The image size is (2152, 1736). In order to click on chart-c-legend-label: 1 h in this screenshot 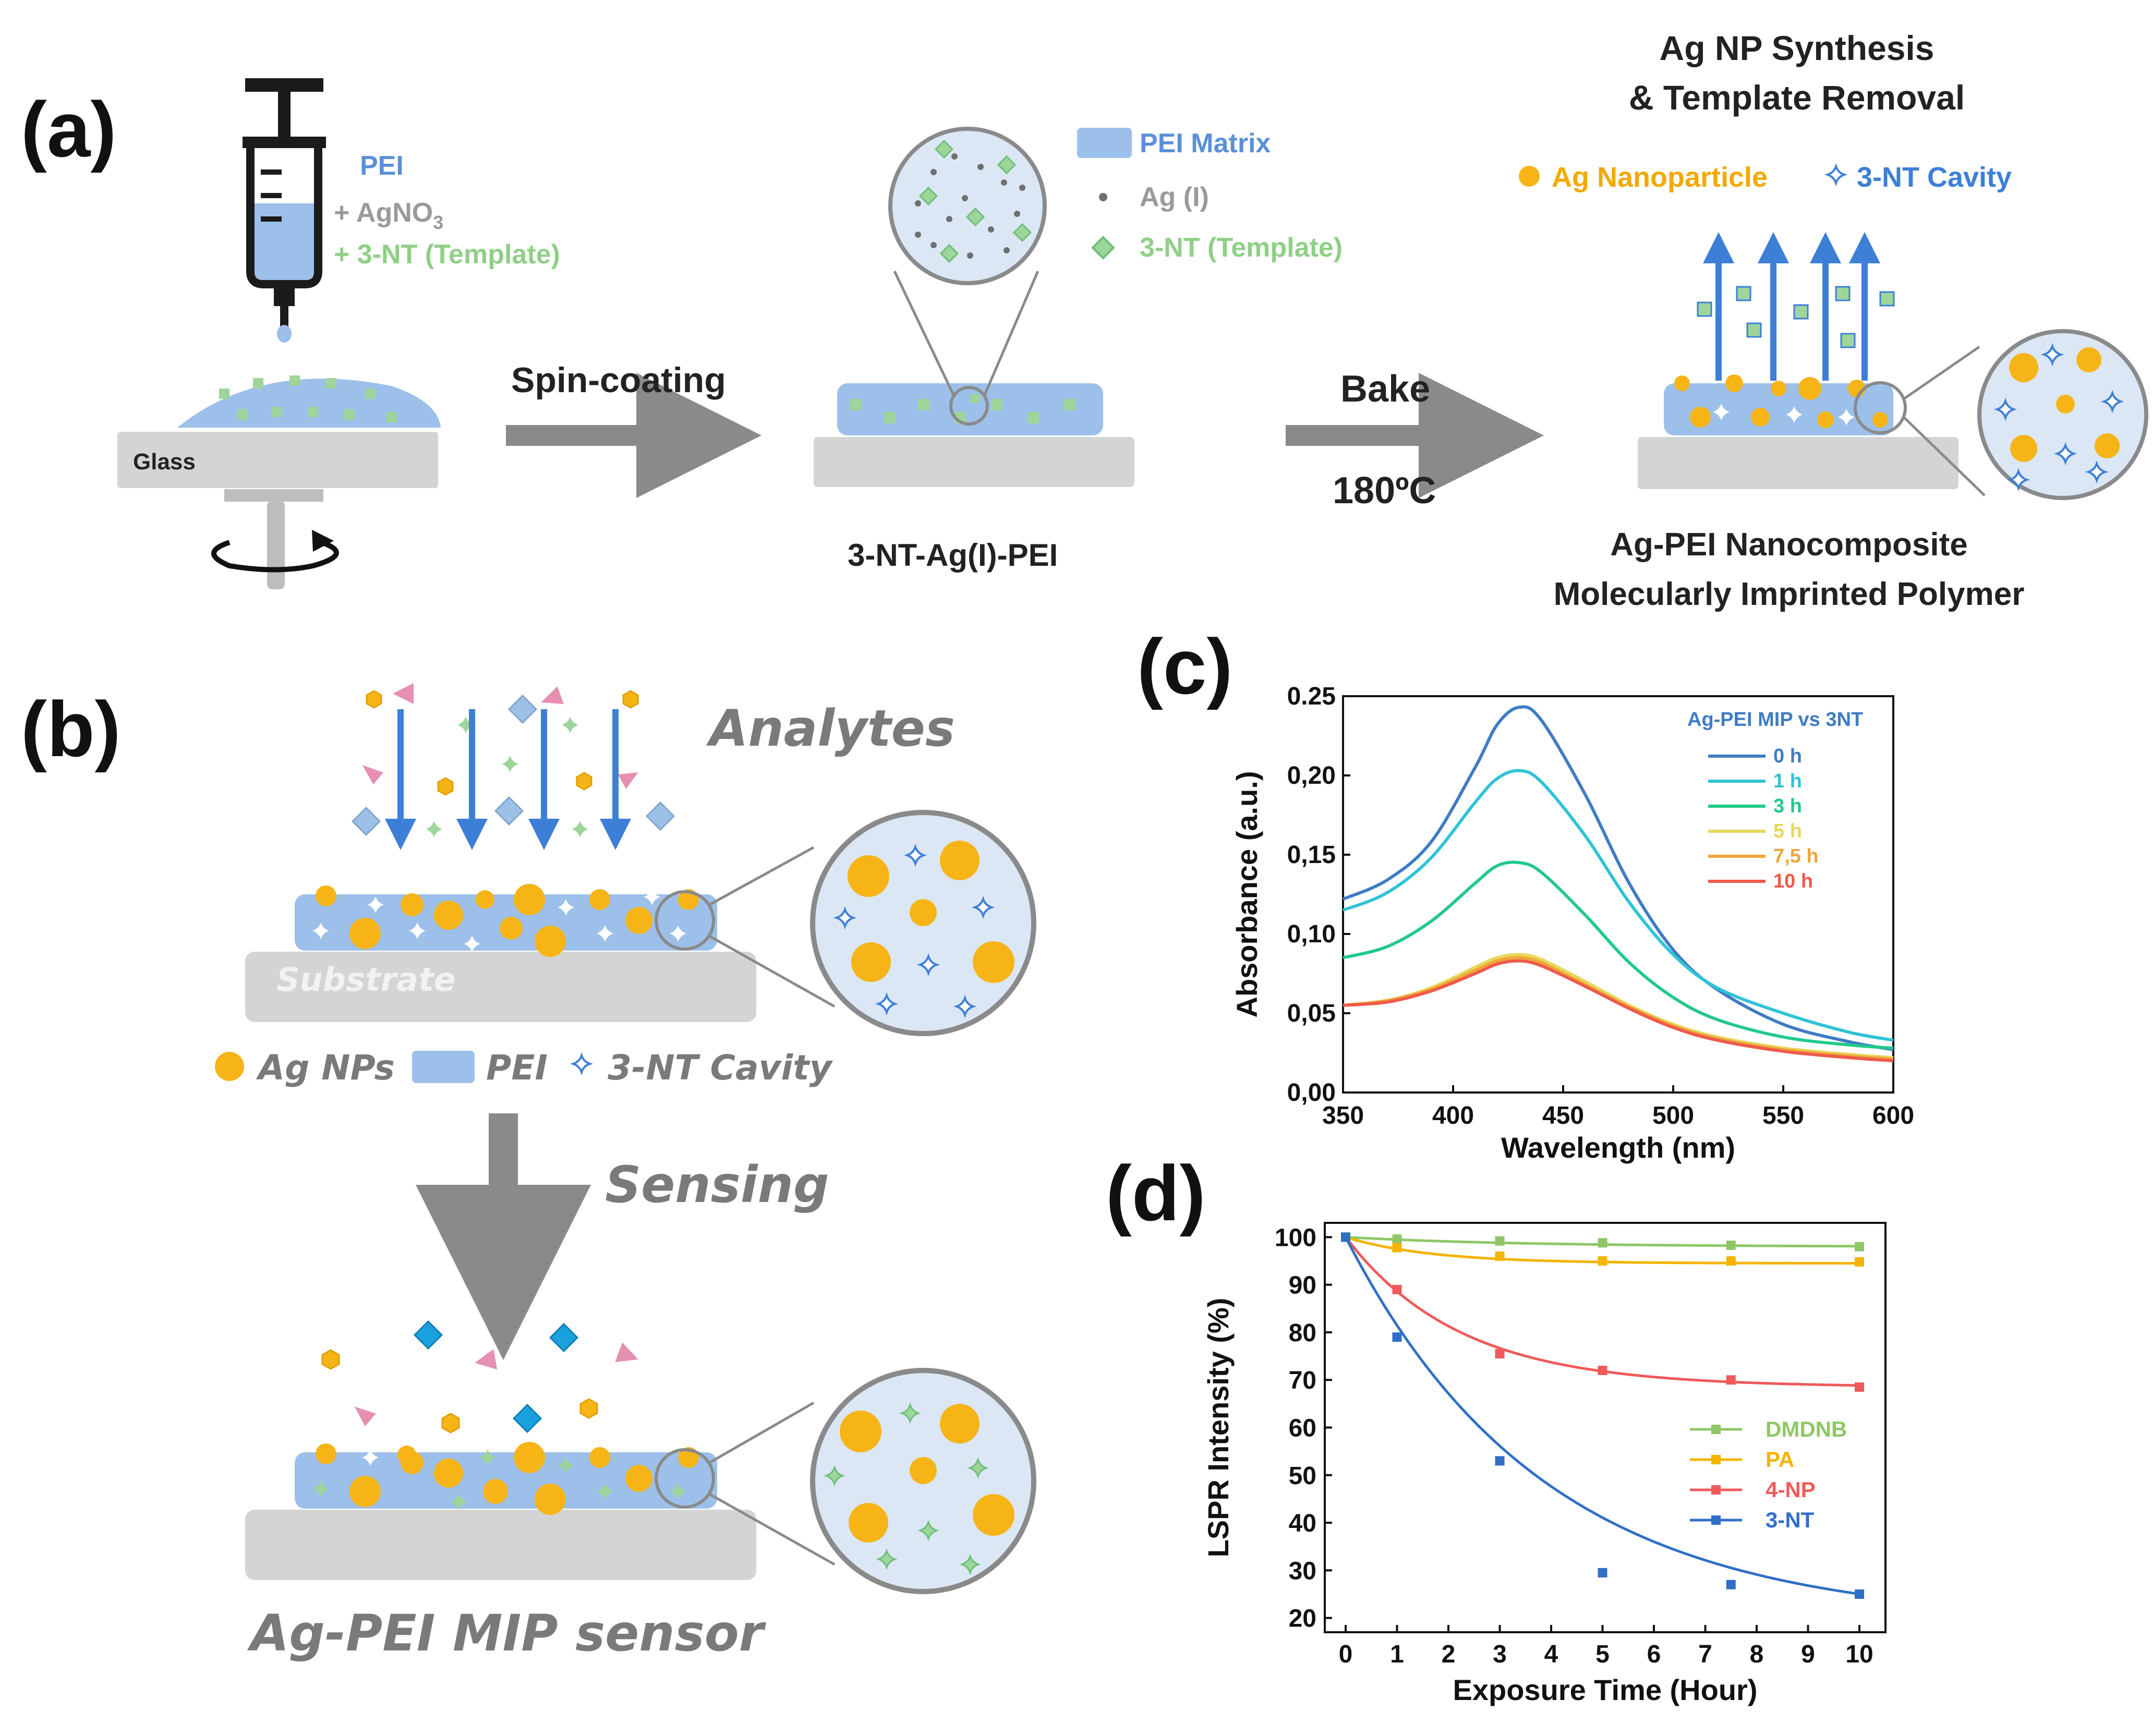, I will do `click(1787, 781)`.